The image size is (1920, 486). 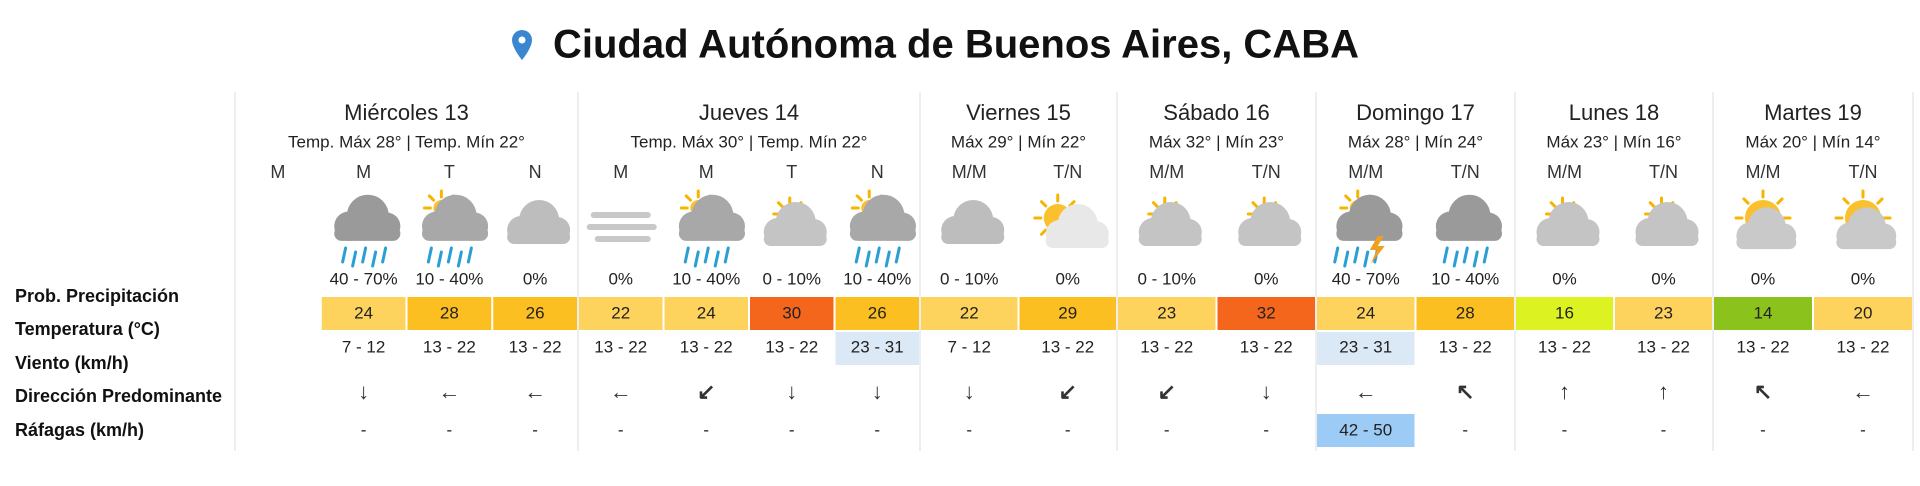 I want to click on day-summary: Temp. Máx 28° | Temp. Mín 22°, so click(x=406, y=141).